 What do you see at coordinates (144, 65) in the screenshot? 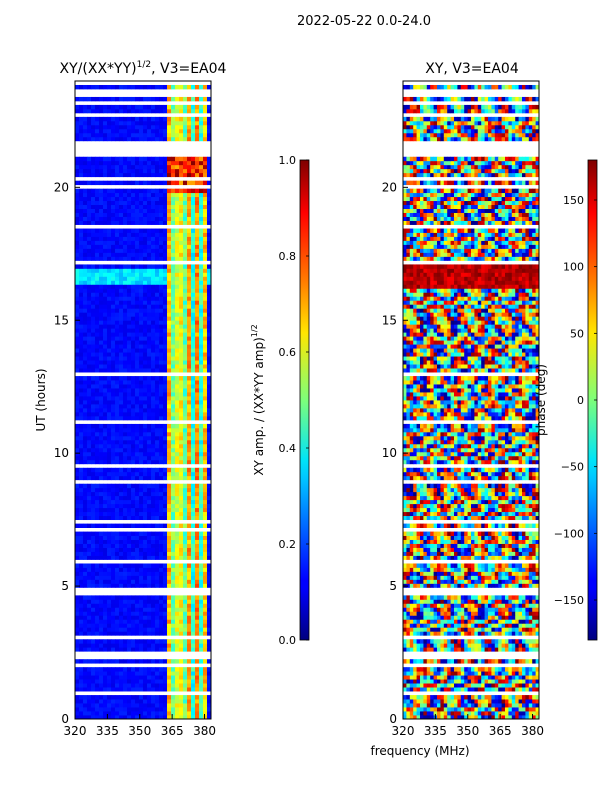
I see `amp-title-exponent: 1/2` at bounding box center [144, 65].